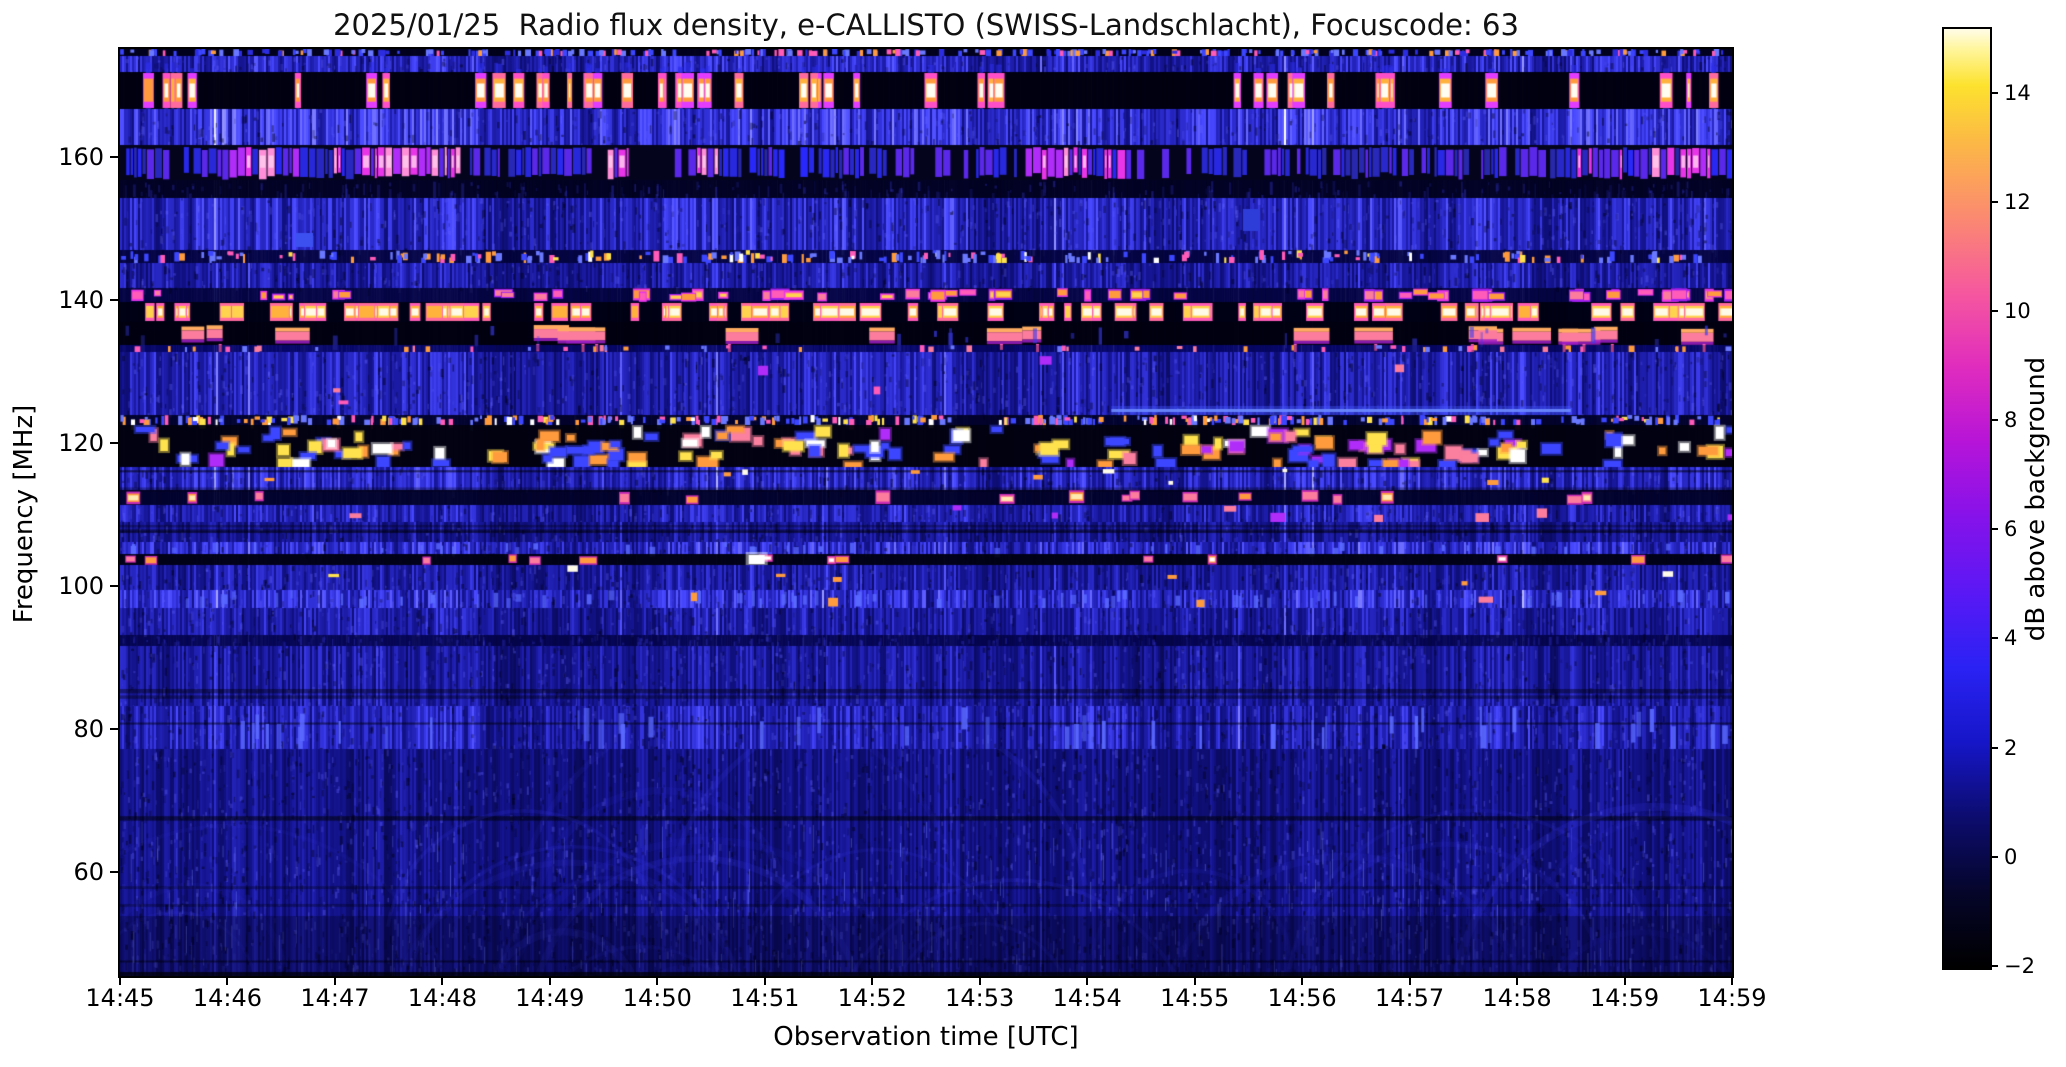 This screenshot has height=1067, width=2066. Describe the element at coordinates (2019, 966) in the screenshot. I see `colorbar-tick-label: −2` at that location.